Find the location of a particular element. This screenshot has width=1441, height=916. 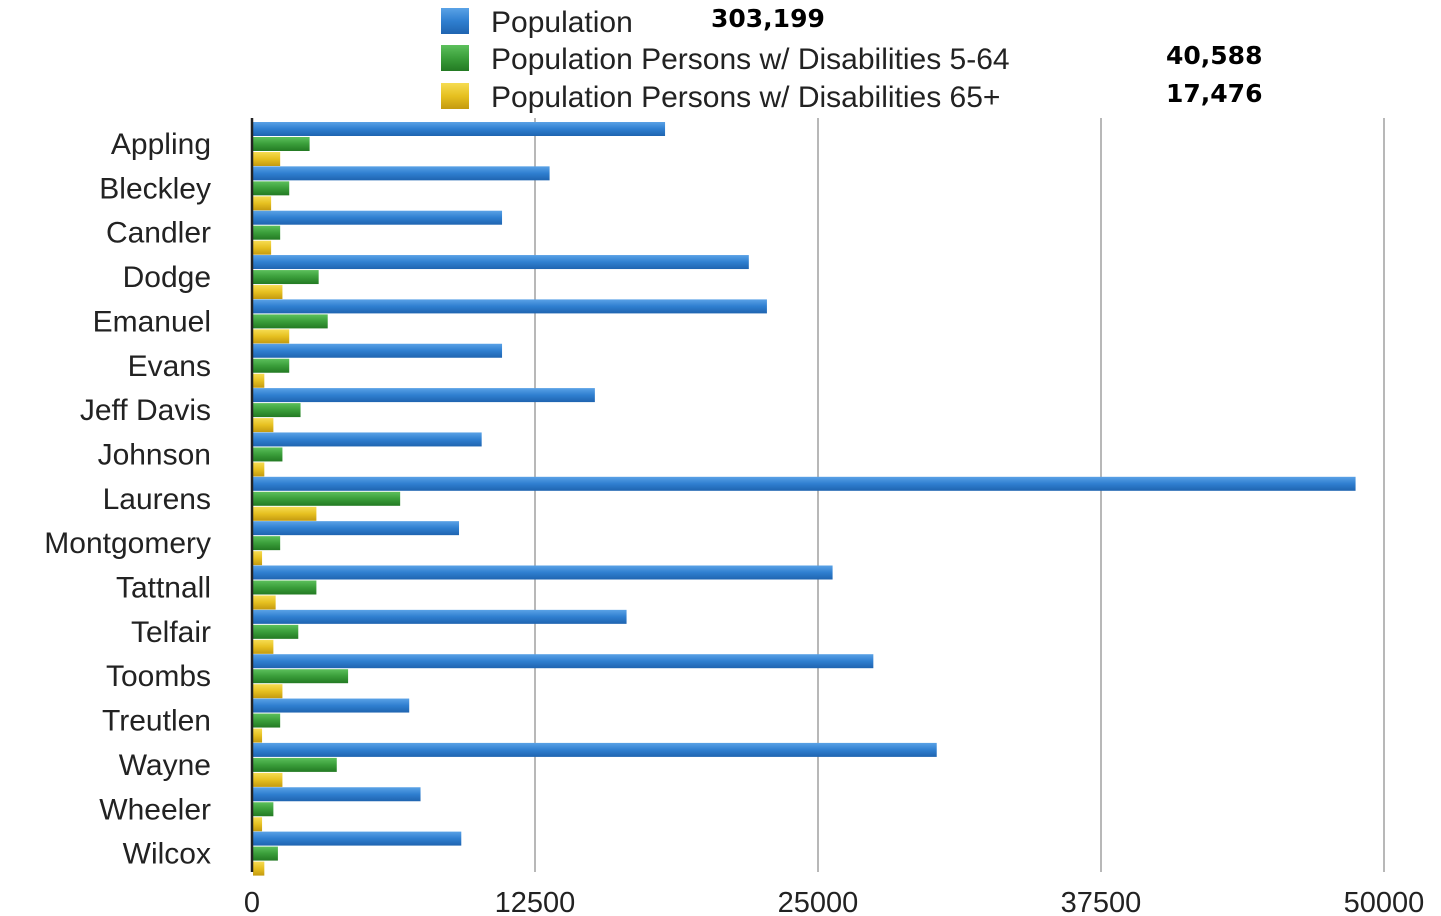

category-label: Emanuel is located at coordinates (152, 321).